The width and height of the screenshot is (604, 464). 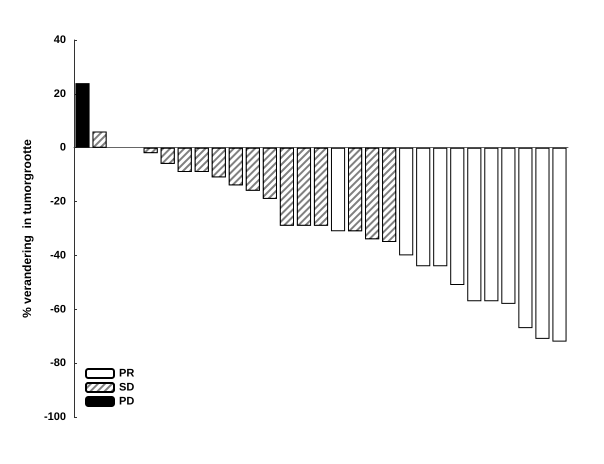 What do you see at coordinates (58, 309) in the screenshot?
I see `y-tick-label: -60` at bounding box center [58, 309].